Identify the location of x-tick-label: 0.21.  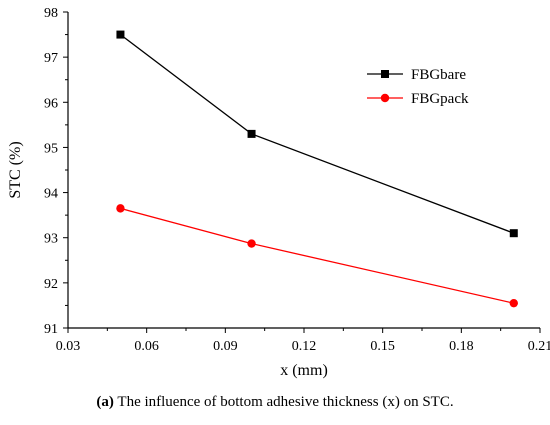
(539, 346).